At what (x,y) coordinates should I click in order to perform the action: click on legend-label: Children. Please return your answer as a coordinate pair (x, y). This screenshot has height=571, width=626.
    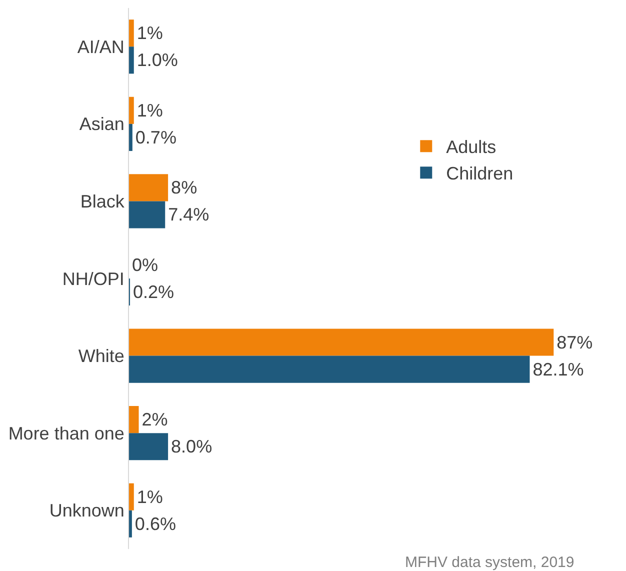
    Looking at the image, I should click on (480, 174).